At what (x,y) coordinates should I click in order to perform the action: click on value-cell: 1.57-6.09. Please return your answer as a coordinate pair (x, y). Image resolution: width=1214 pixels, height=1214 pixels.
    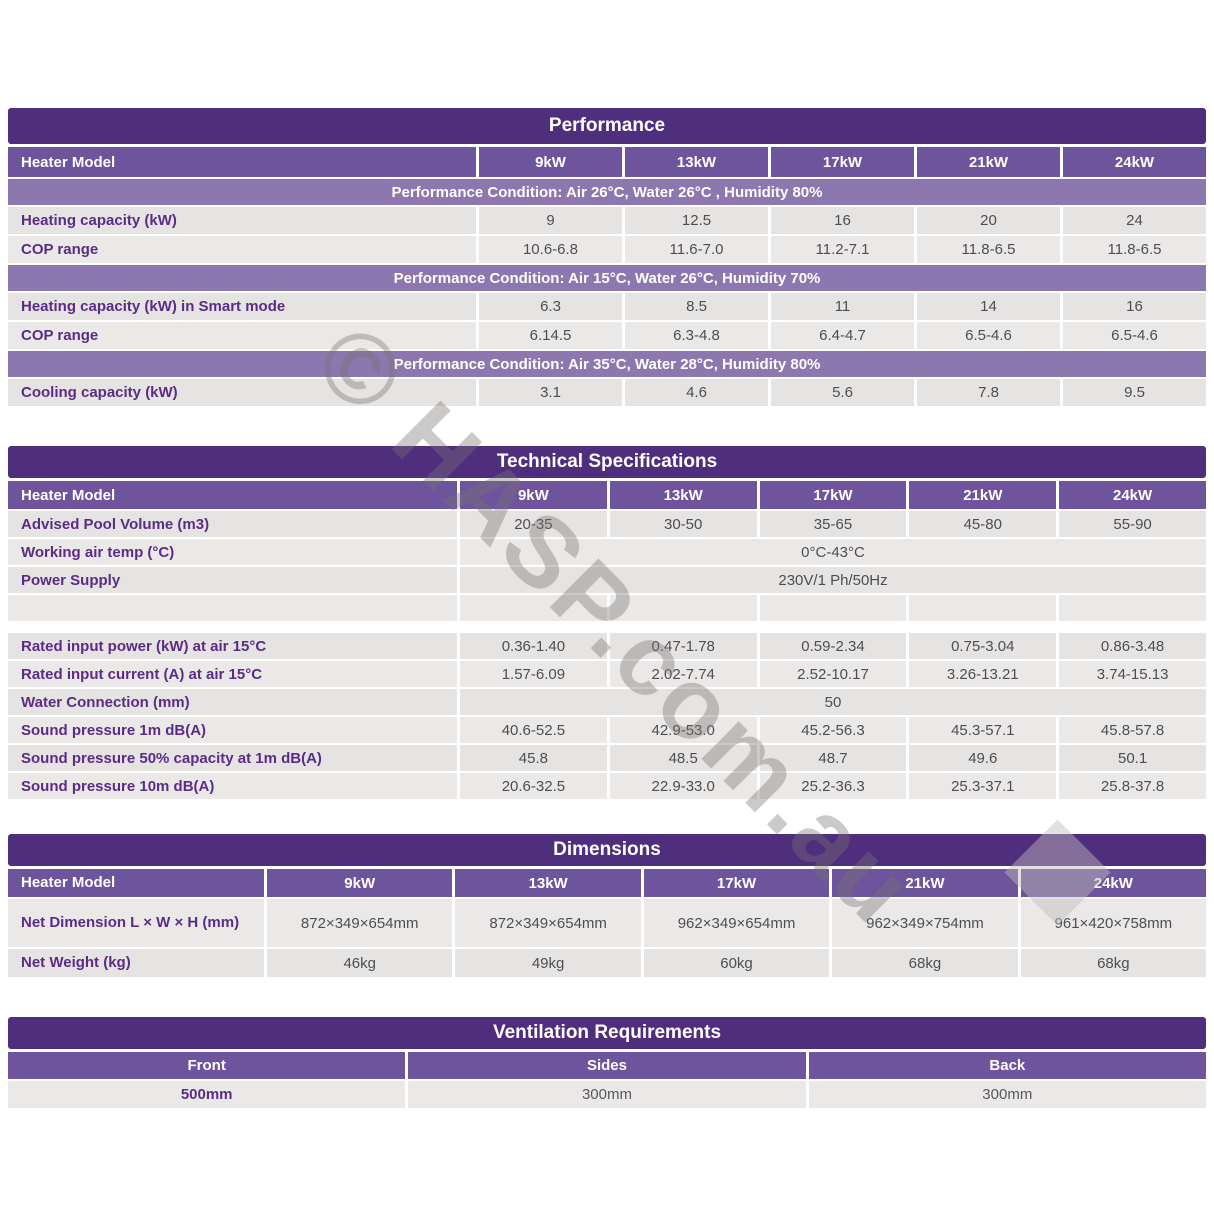
    Looking at the image, I should click on (533, 674).